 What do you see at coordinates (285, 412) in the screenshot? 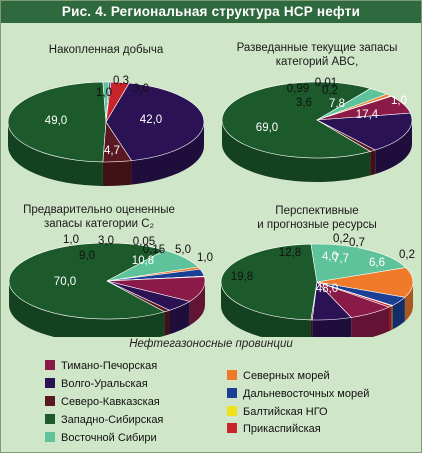
I see `legend-label: Балтийская НГО` at bounding box center [285, 412].